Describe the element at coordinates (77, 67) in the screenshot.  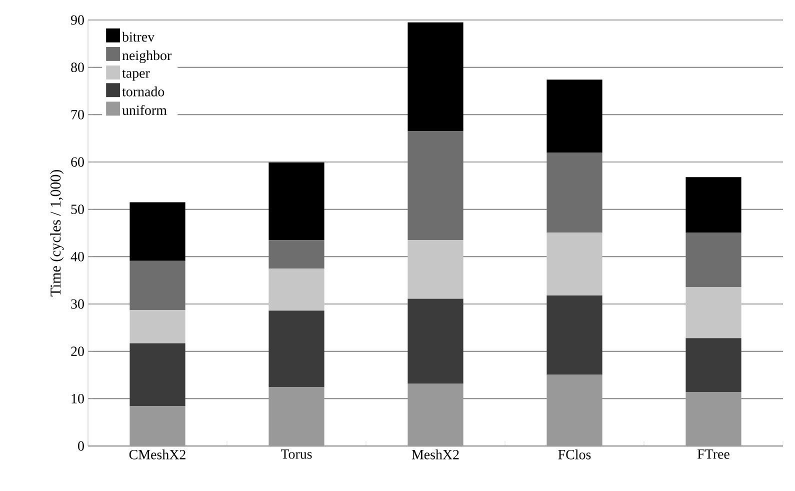
I see `y-tick-label: 80` at that location.